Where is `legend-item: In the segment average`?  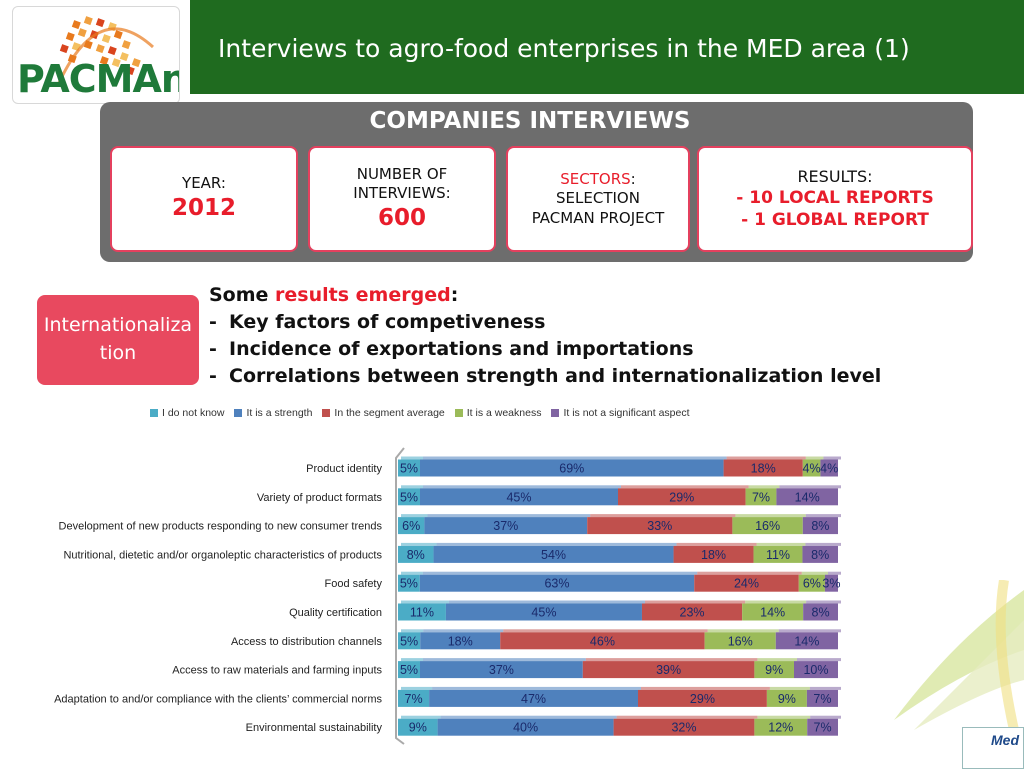
legend-item: In the segment average is located at coordinates (383, 413).